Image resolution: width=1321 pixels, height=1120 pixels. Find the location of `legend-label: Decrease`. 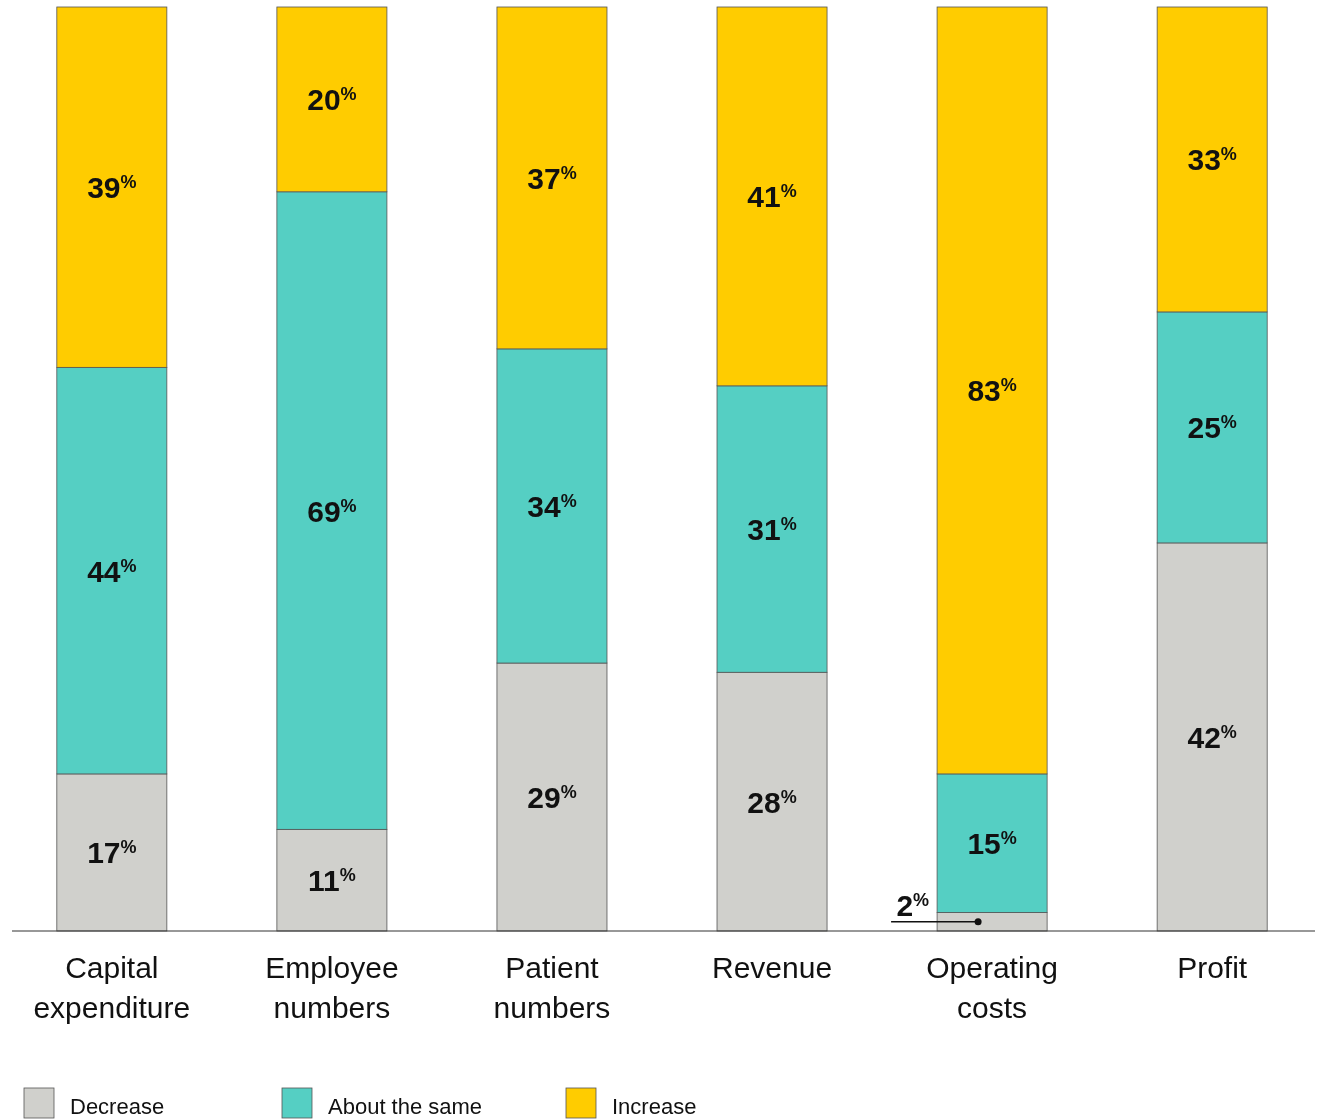

legend-label: Decrease is located at coordinates (117, 1106).